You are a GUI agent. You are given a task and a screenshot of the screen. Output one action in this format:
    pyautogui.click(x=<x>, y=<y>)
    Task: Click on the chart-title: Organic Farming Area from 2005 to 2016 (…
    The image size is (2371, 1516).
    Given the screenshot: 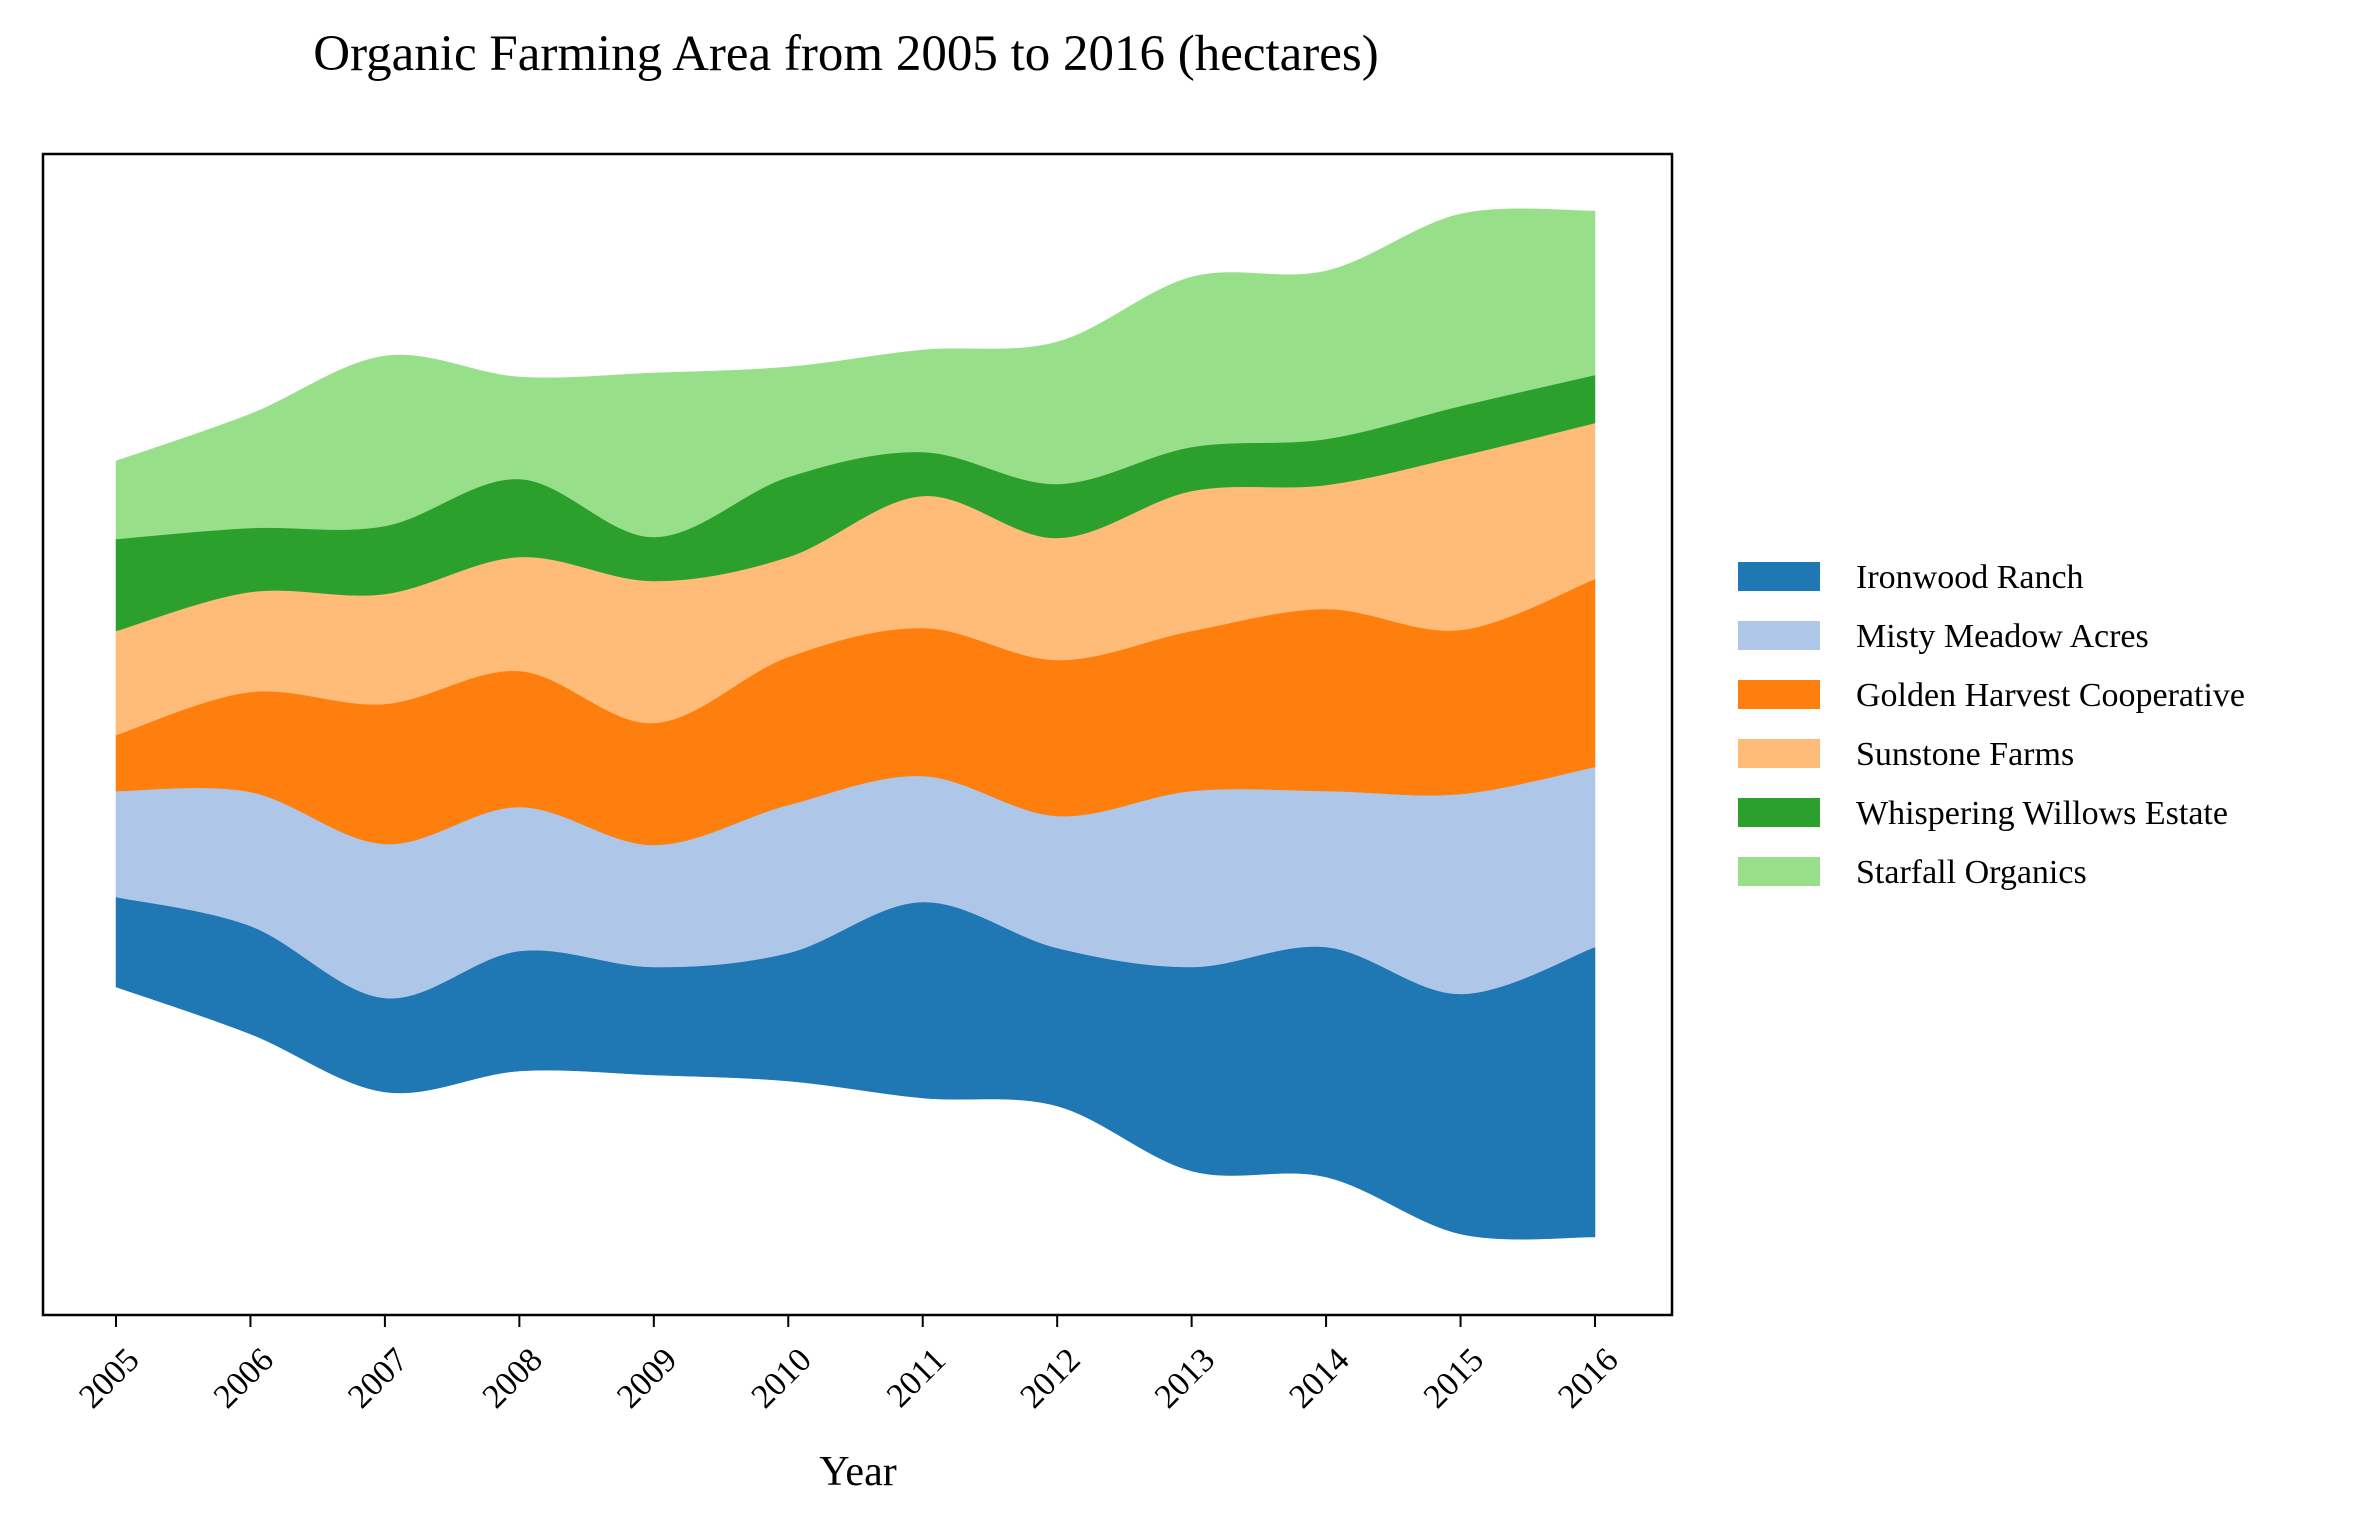 What is the action you would take?
    pyautogui.click(x=846, y=54)
    